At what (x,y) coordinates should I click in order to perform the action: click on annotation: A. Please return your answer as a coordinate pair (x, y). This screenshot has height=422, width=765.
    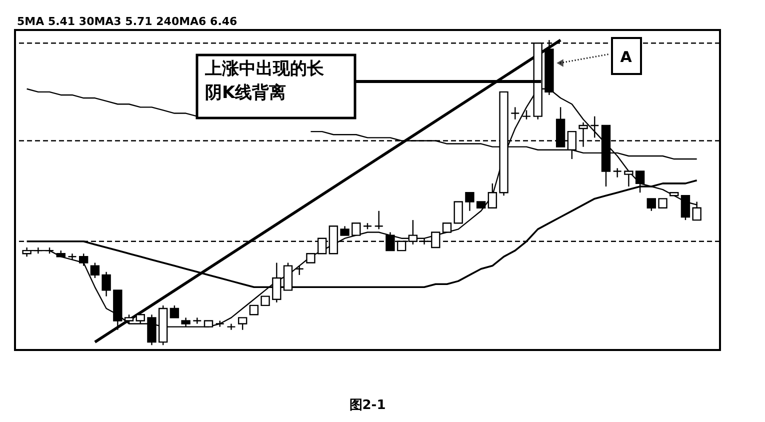
    Looking at the image, I should click on (626, 57).